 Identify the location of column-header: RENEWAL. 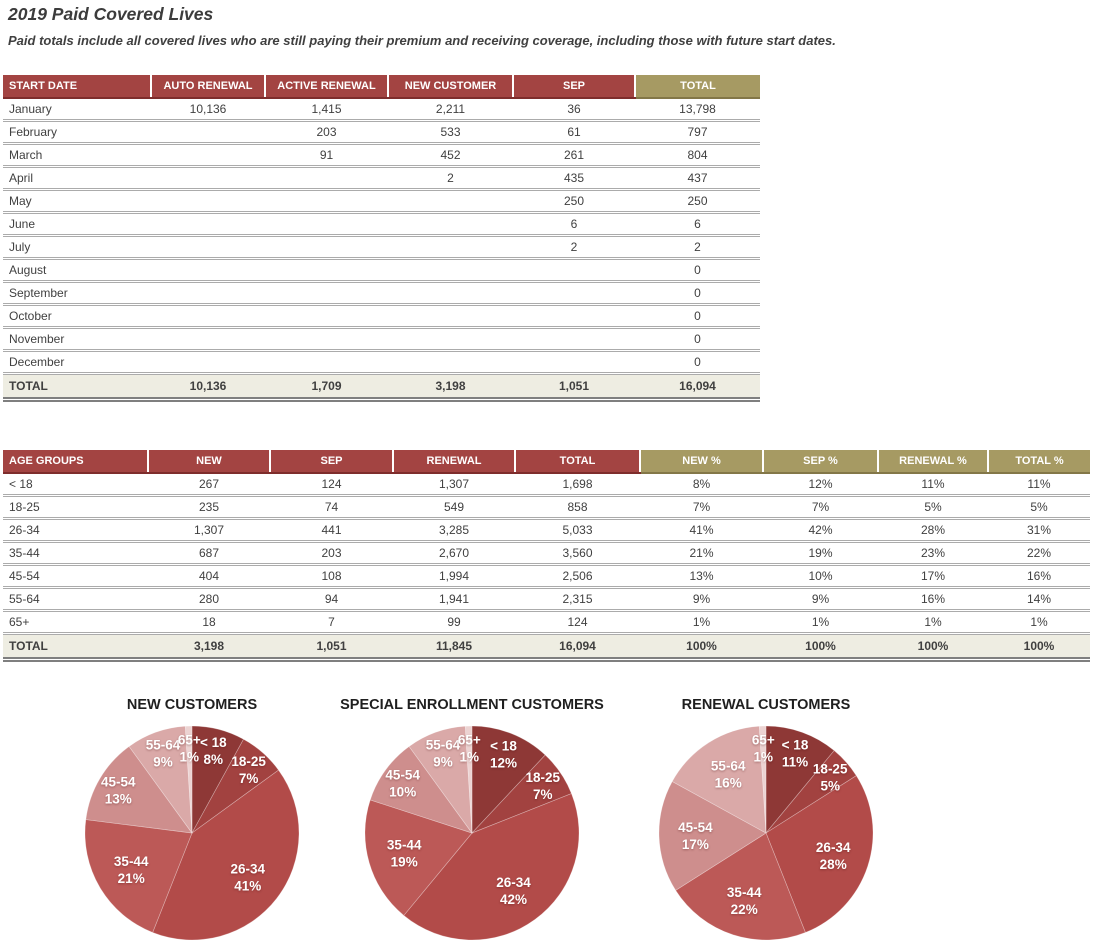
(453, 462).